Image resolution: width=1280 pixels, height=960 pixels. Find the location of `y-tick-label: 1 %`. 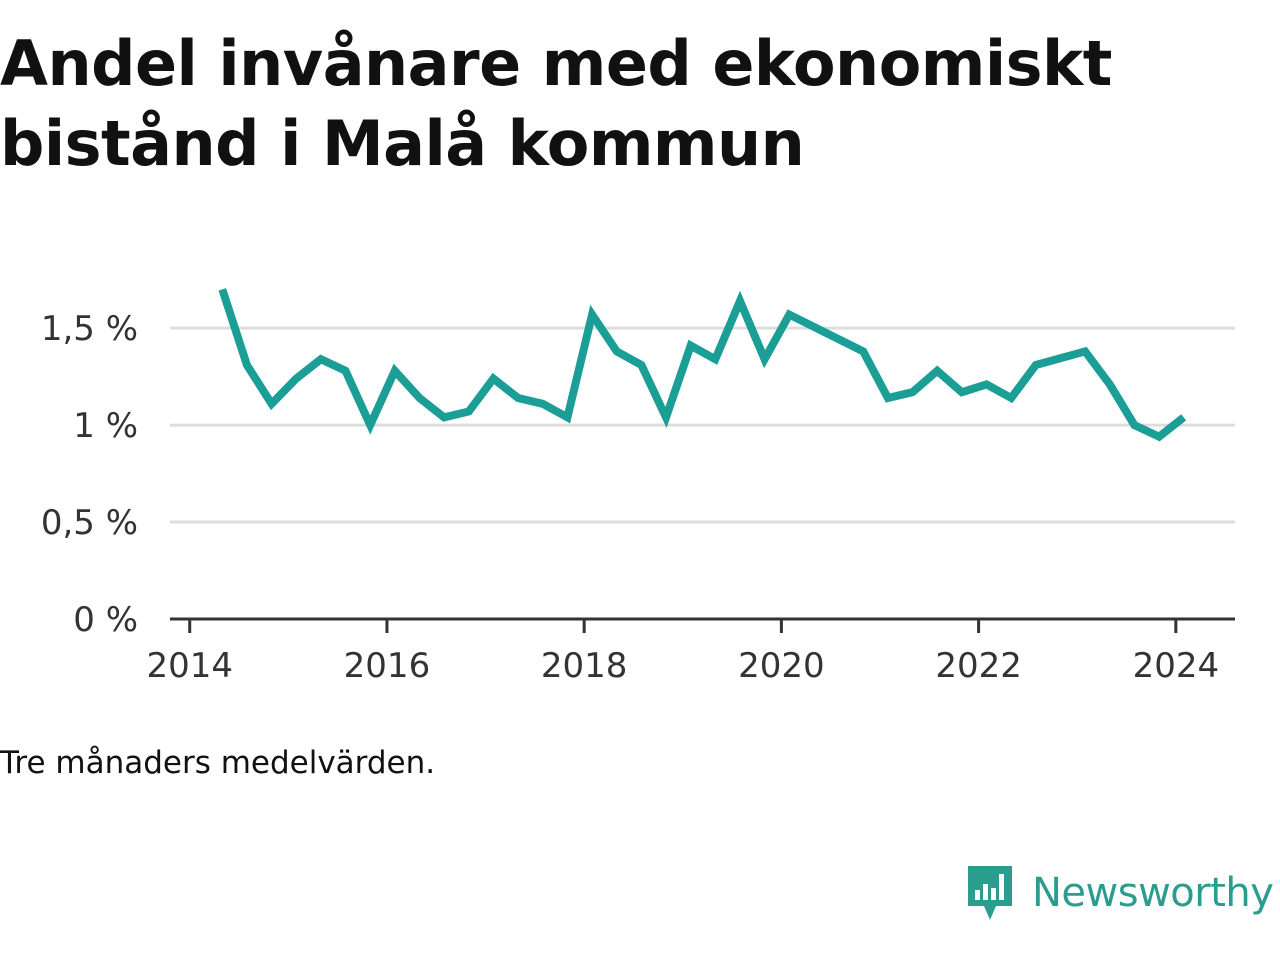

y-tick-label: 1 % is located at coordinates (105, 426).